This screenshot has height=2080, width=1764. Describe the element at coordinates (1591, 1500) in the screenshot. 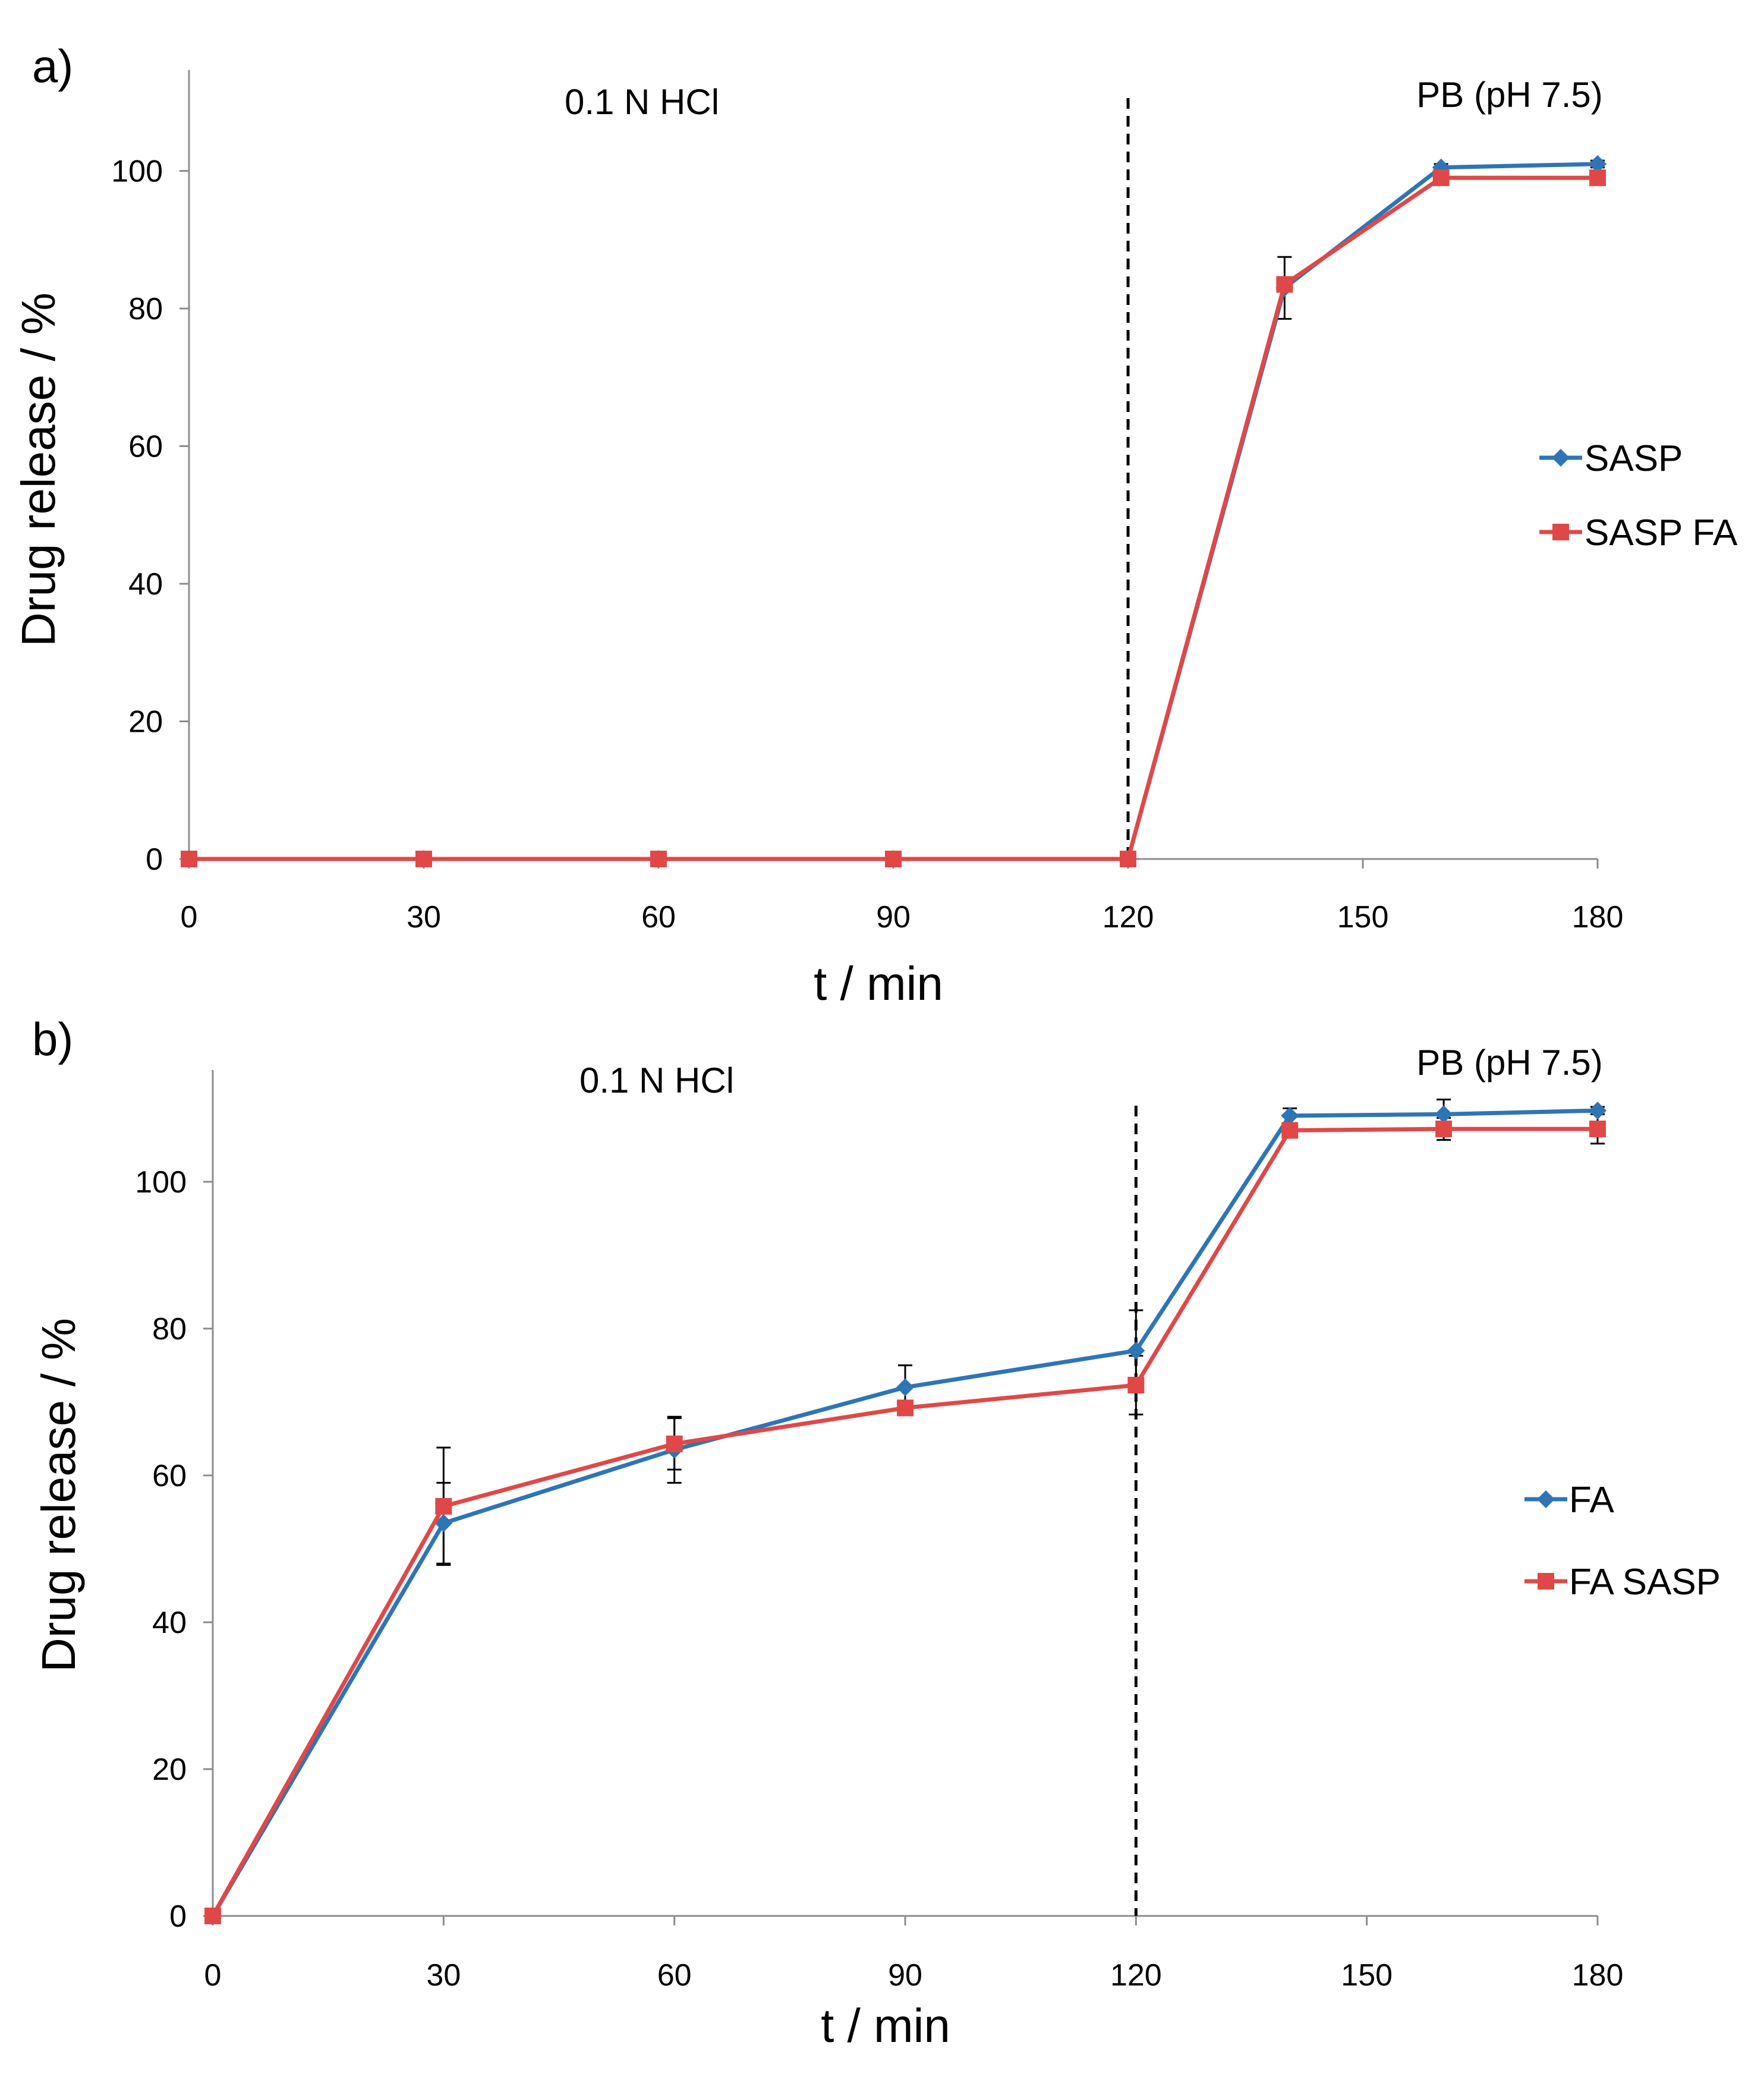

I see `legend-label: FA` at that location.